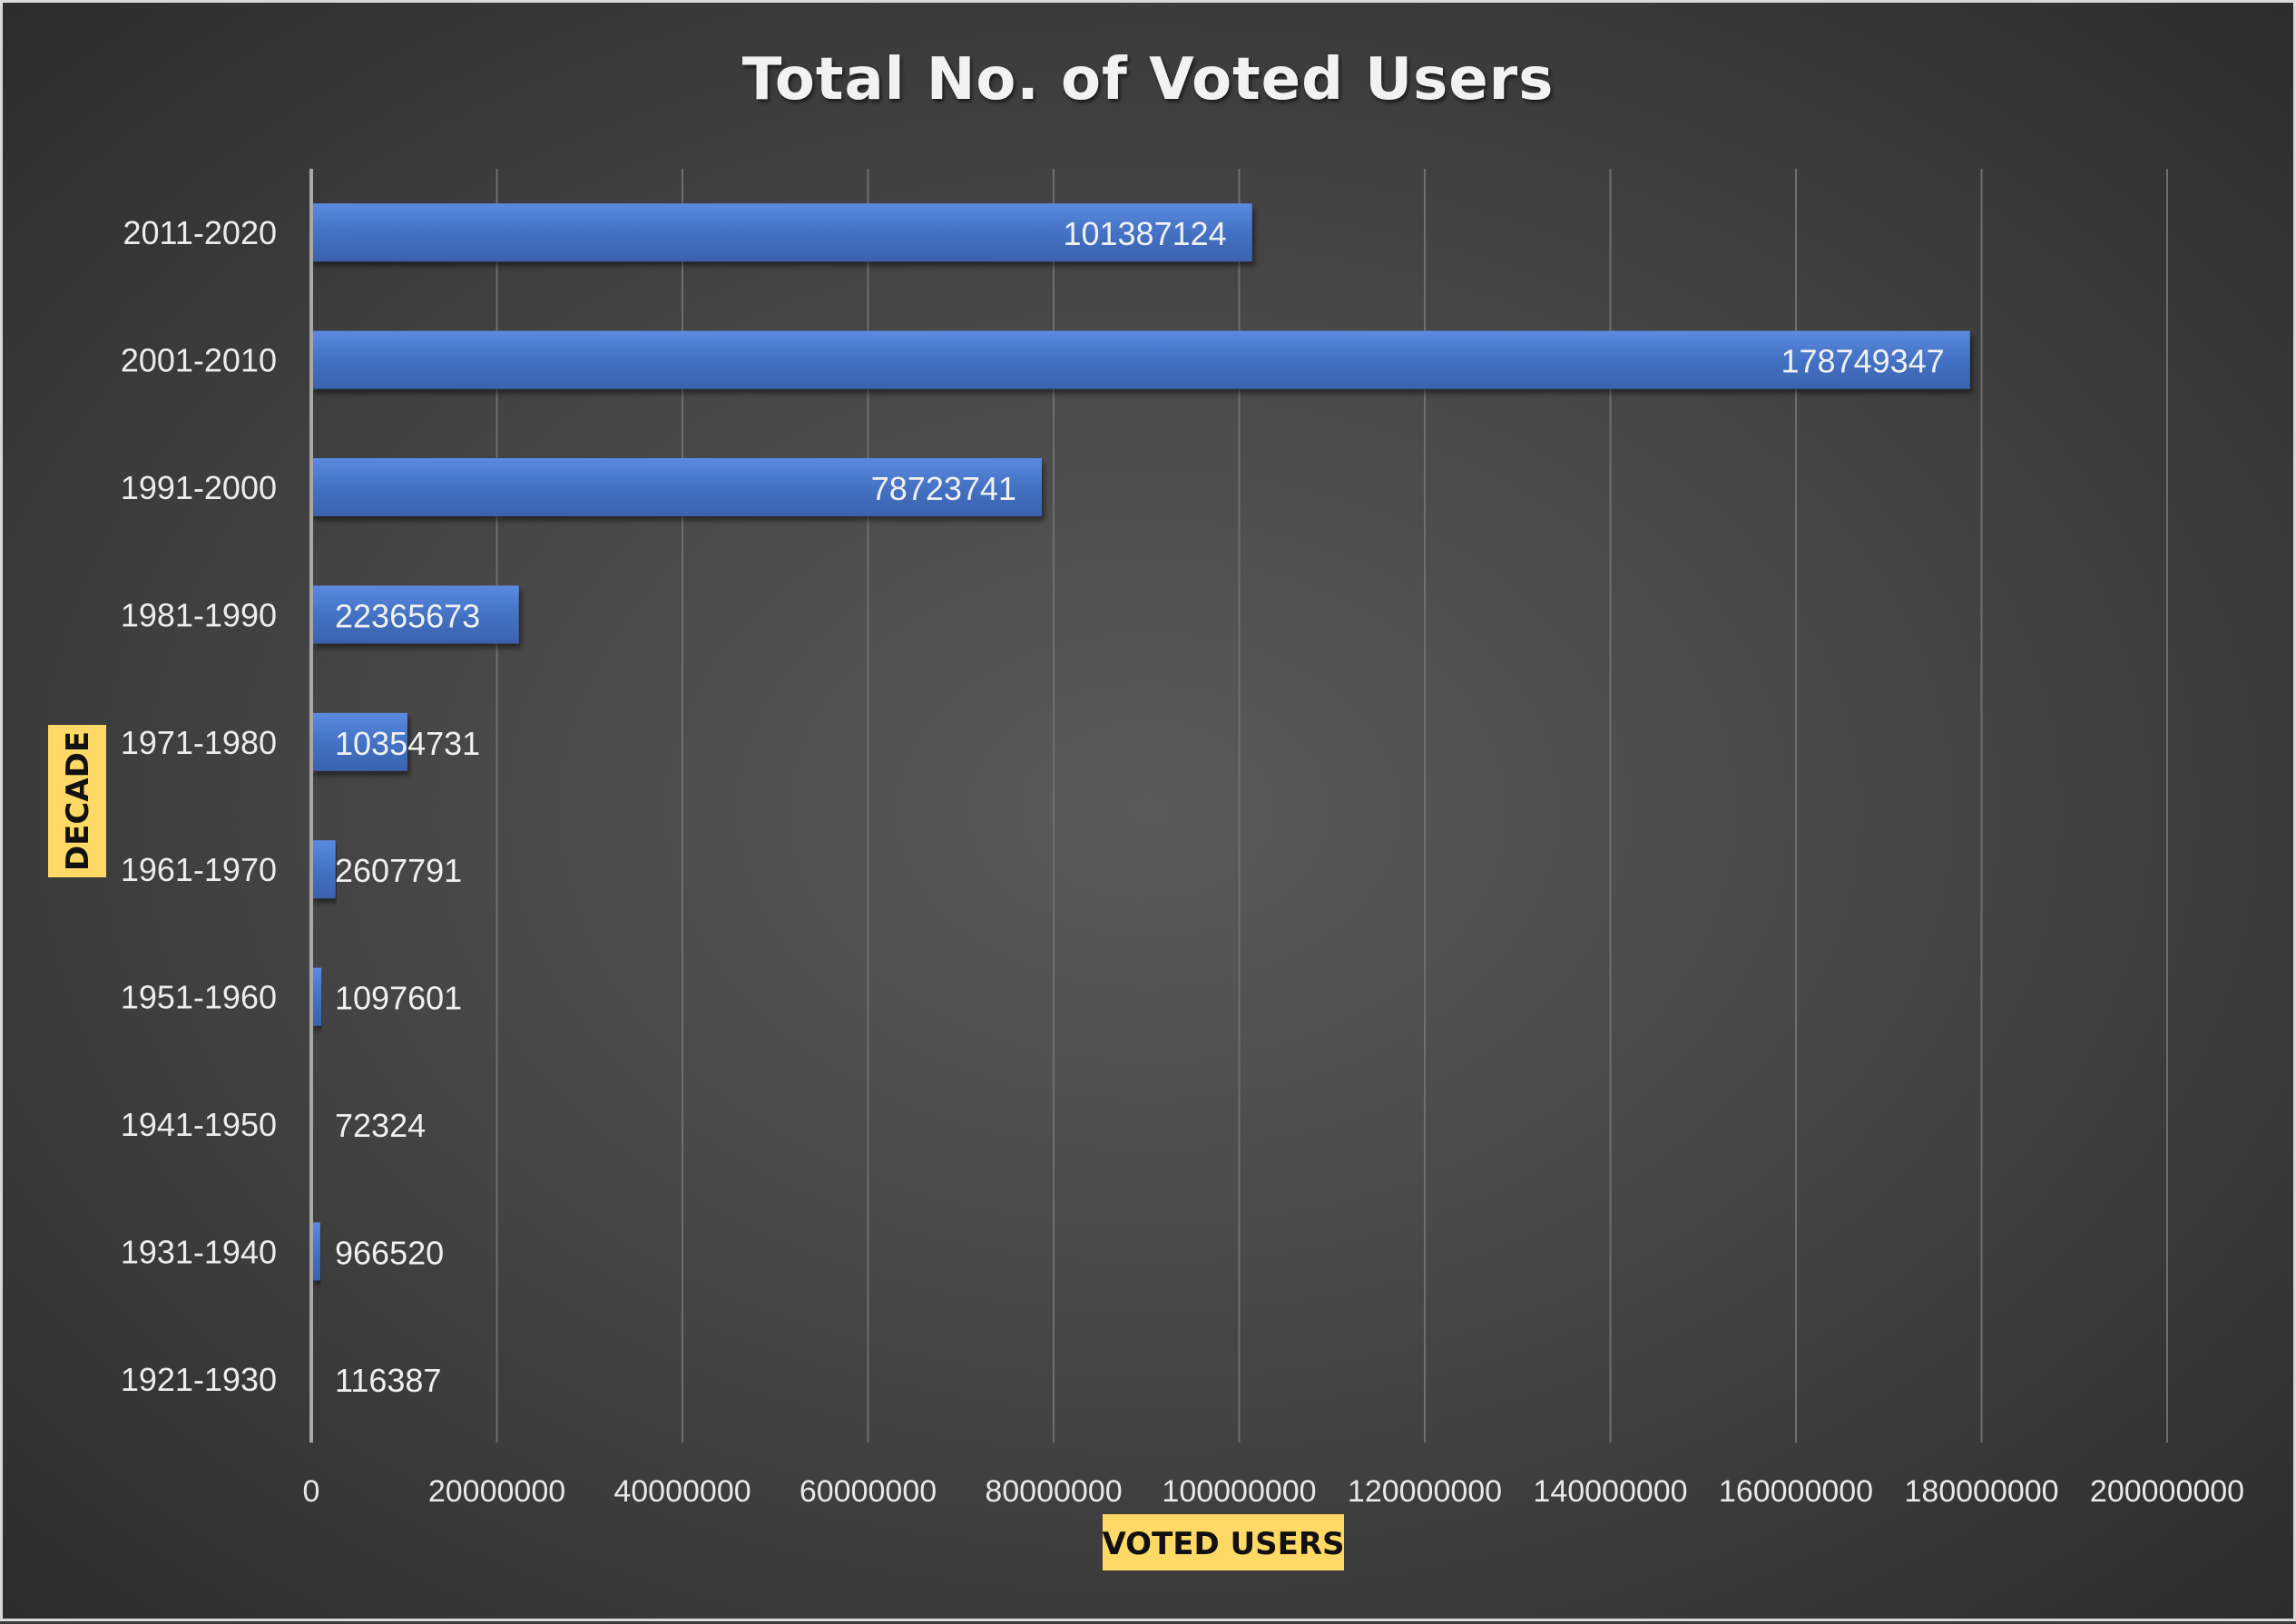 The width and height of the screenshot is (2296, 1624). What do you see at coordinates (199, 742) in the screenshot?
I see `y-tick-label: 1971-1980` at bounding box center [199, 742].